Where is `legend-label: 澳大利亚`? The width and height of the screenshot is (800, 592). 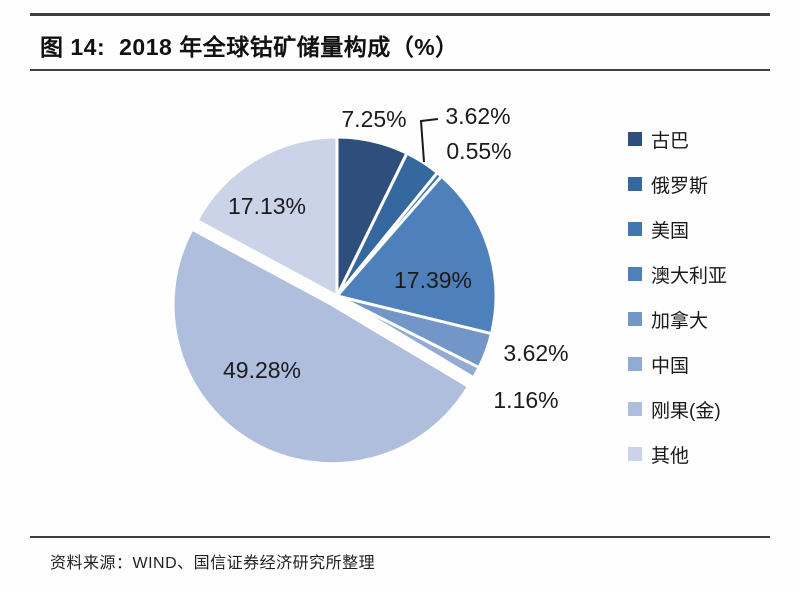 legend-label: 澳大利亚 is located at coordinates (689, 276).